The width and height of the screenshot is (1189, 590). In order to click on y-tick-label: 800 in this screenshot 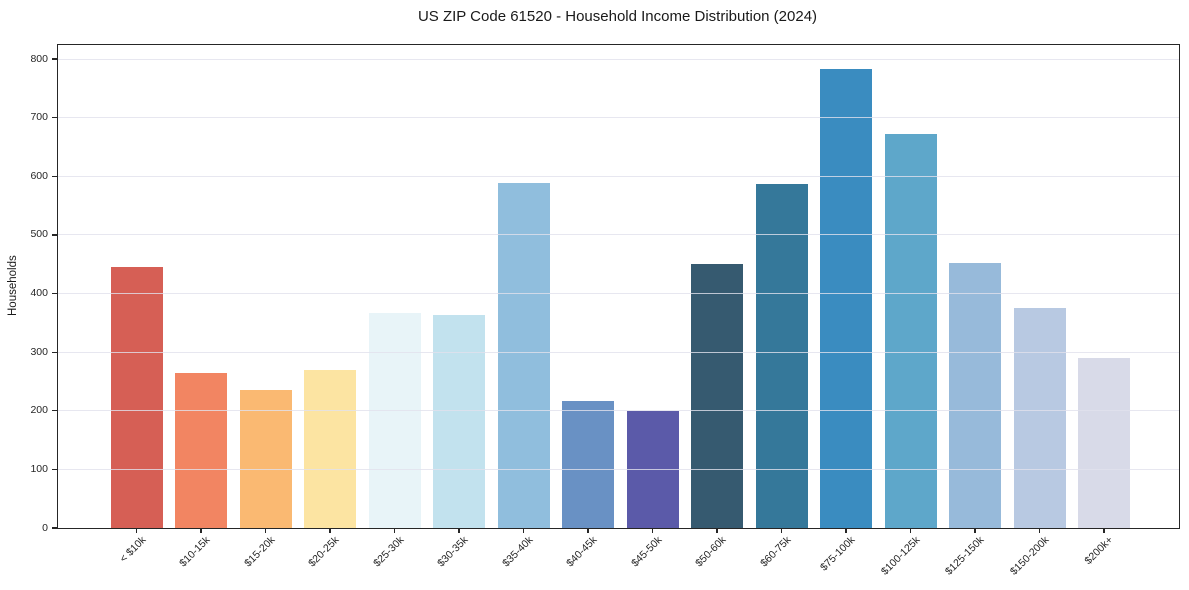, I will do `click(39, 58)`.